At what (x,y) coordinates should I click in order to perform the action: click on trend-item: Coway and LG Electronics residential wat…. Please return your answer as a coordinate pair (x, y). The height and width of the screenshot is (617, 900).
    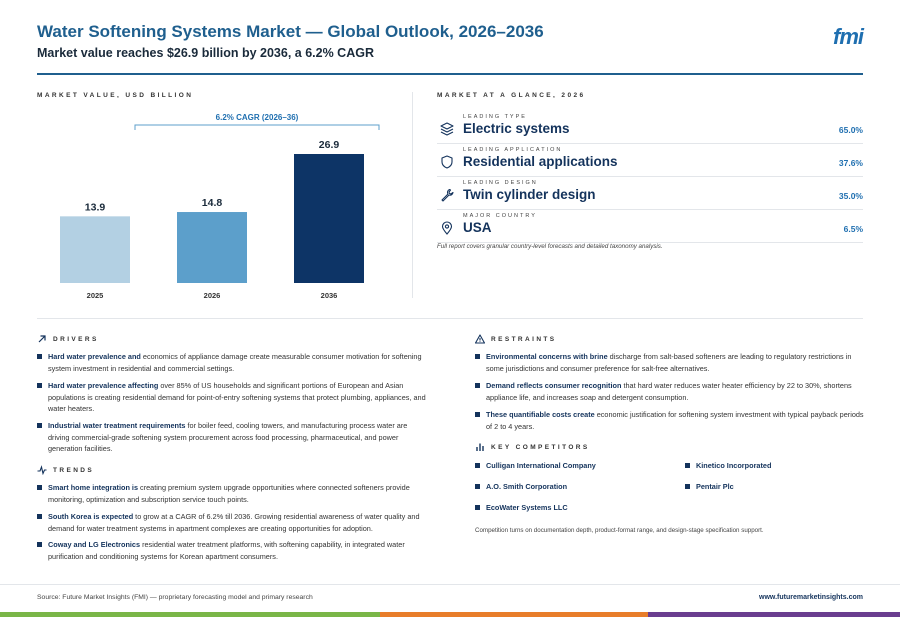
    Looking at the image, I should click on (233, 550).